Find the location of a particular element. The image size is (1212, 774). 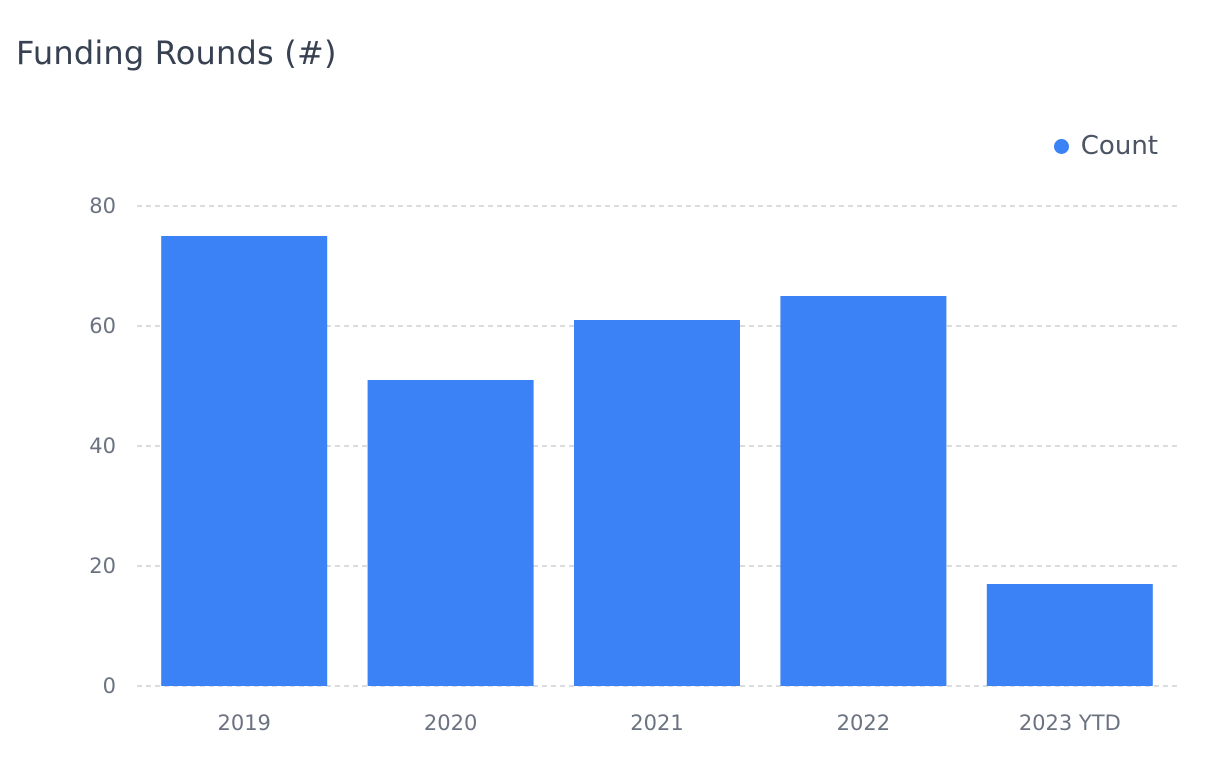

x-axis-ticks: 2019 2020 2021 2022 2023 YTD is located at coordinates (668, 723).